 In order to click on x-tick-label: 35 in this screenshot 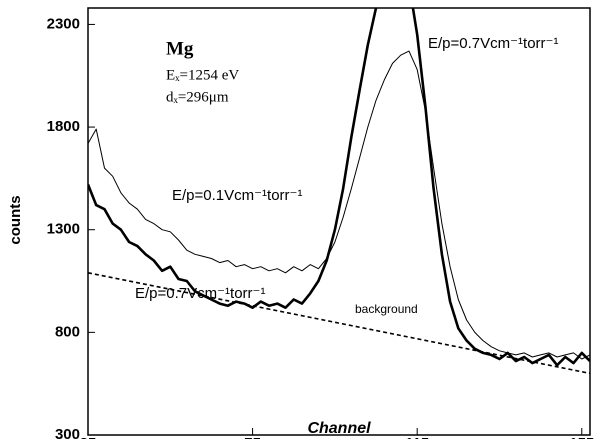, I will do `click(88, 437)`.